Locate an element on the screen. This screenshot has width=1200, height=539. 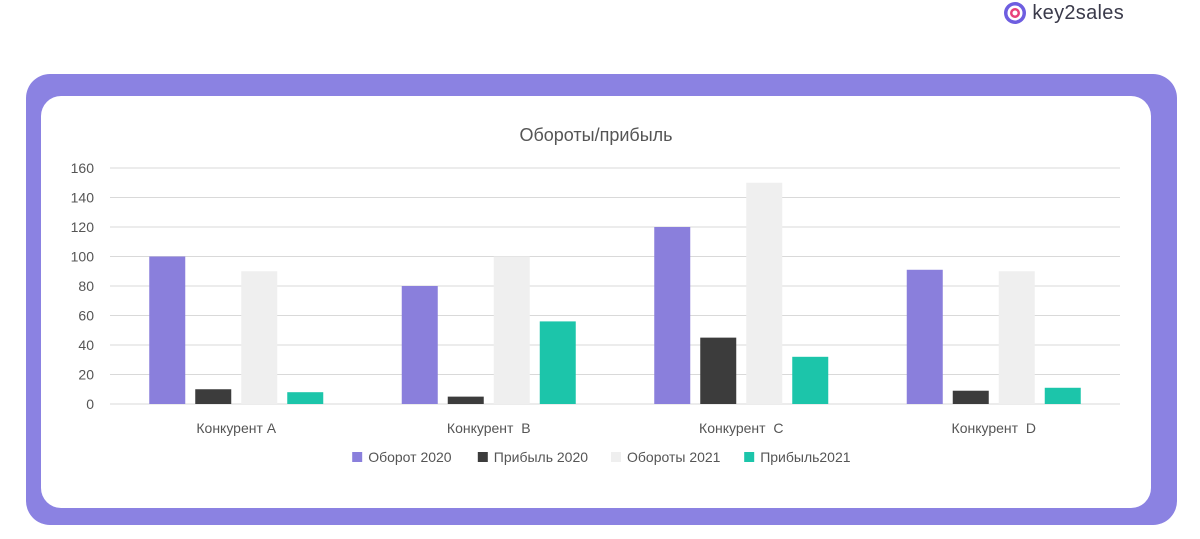
y-tick-label: 140 is located at coordinates (83, 198).